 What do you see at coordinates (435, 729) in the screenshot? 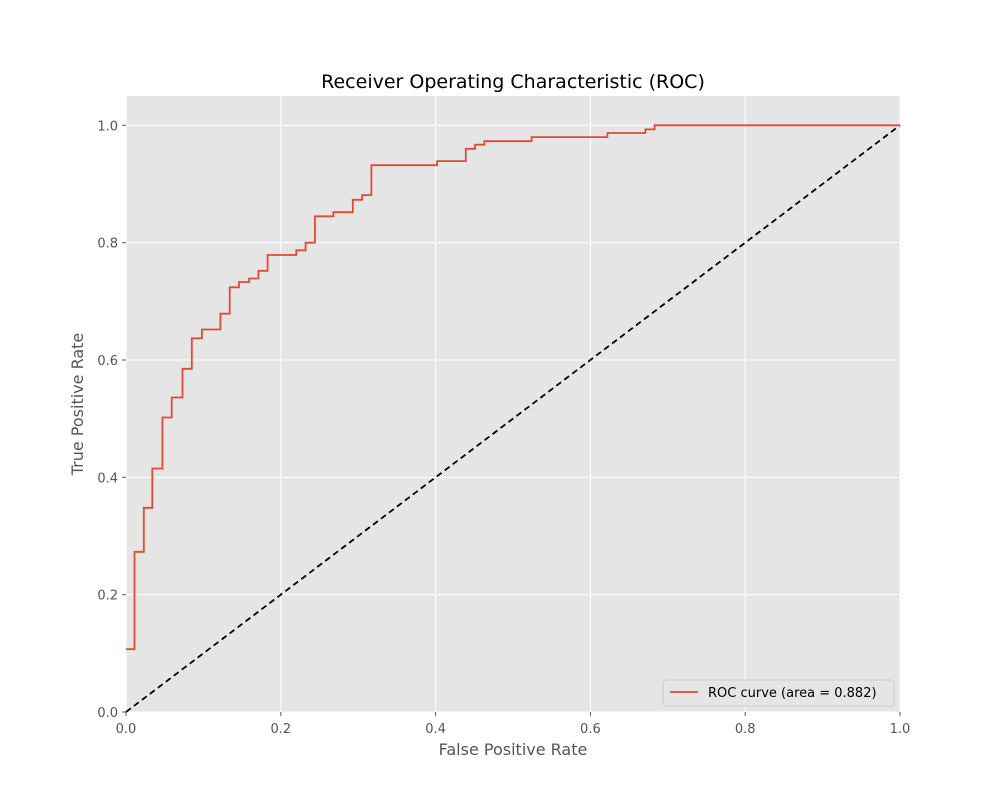
I see `x-tick-label: 0.4` at bounding box center [435, 729].